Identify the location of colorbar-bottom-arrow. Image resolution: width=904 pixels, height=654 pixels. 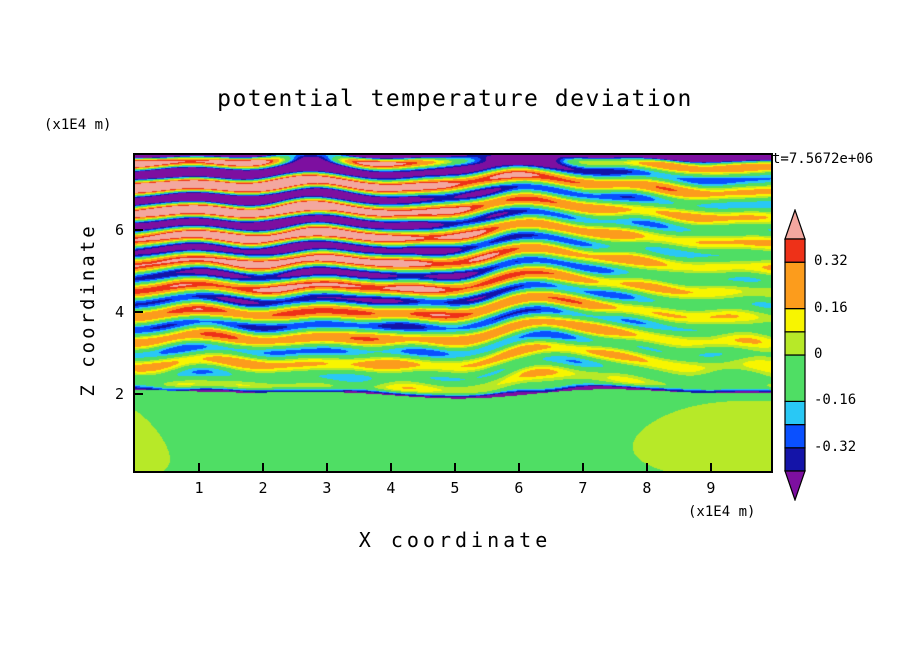
(795, 485).